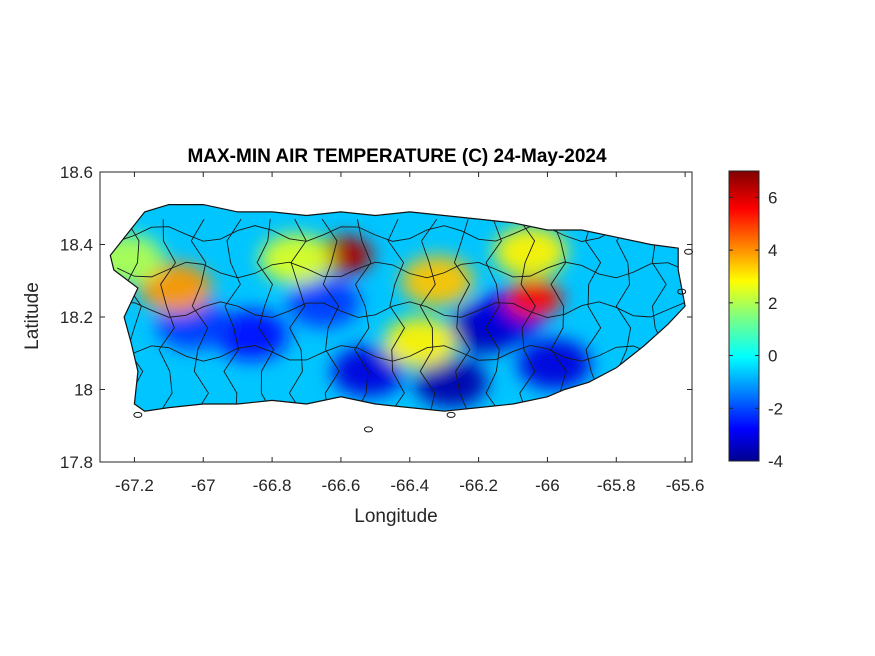 The height and width of the screenshot is (656, 875). Describe the element at coordinates (203, 485) in the screenshot. I see `x-tick-label: -67` at that location.